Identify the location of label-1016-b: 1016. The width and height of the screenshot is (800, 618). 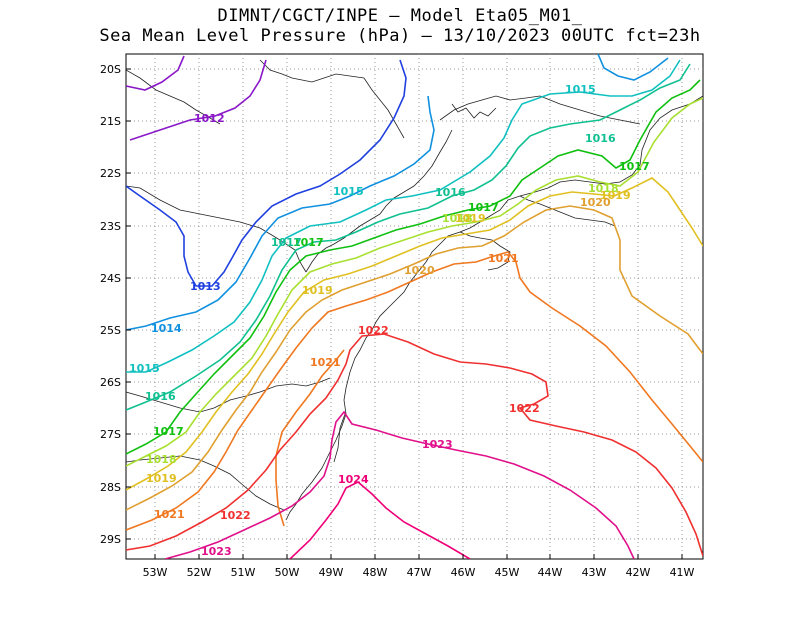
(450, 192).